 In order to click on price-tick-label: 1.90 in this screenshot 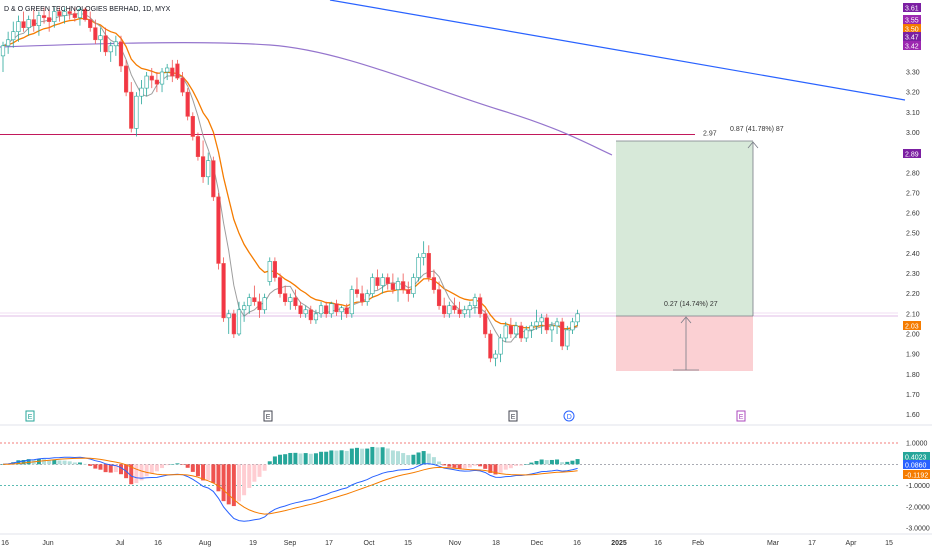, I will do `click(913, 355)`.